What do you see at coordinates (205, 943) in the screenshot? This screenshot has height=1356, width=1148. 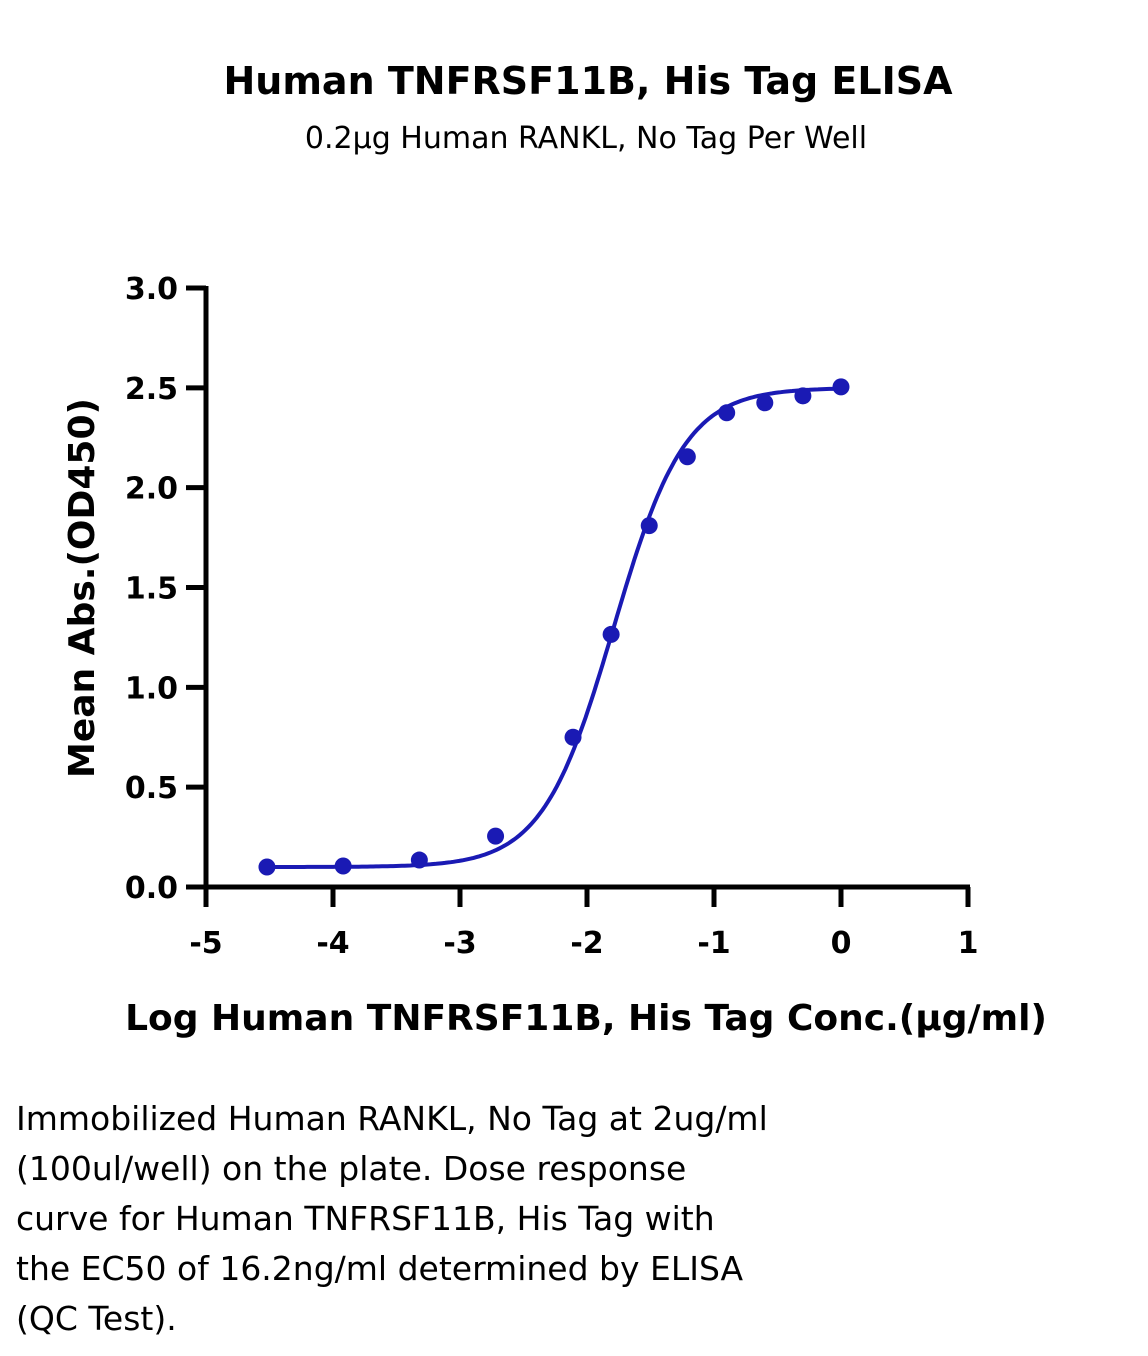 I see `x-tick-label: -5` at bounding box center [205, 943].